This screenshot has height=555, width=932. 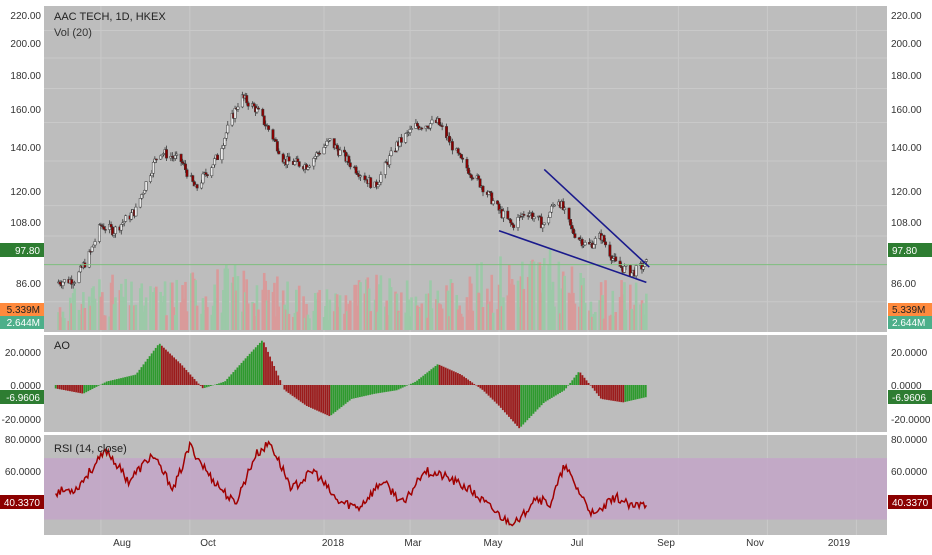 What do you see at coordinates (908, 323) in the screenshot?
I see `svg-text: 2.644M` at bounding box center [908, 323].